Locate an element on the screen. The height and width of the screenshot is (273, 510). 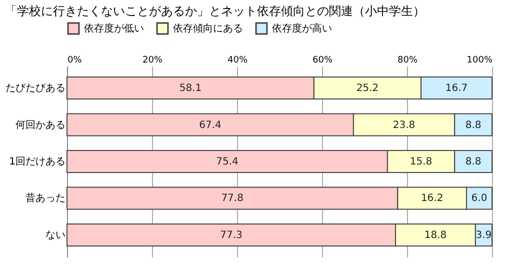
x-tick-label: 100% is located at coordinates (479, 61).